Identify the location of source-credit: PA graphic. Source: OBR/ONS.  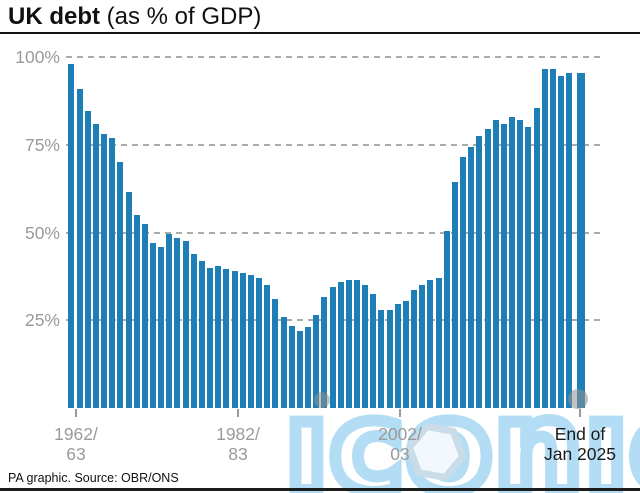
(93, 478).